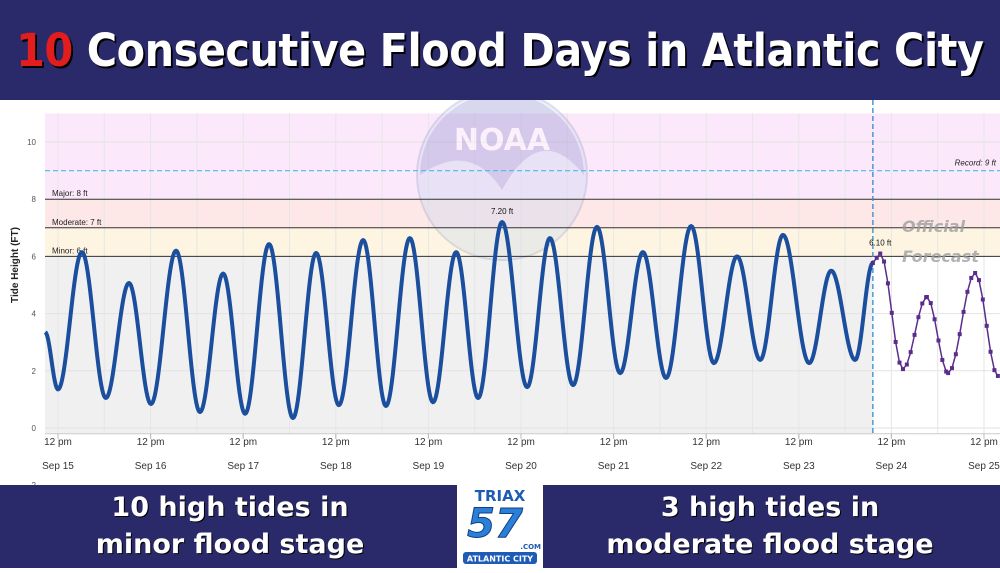 The height and width of the screenshot is (573, 1000). What do you see at coordinates (15, 265) in the screenshot?
I see `y-axis-title: Tide Height (FT)` at bounding box center [15, 265].